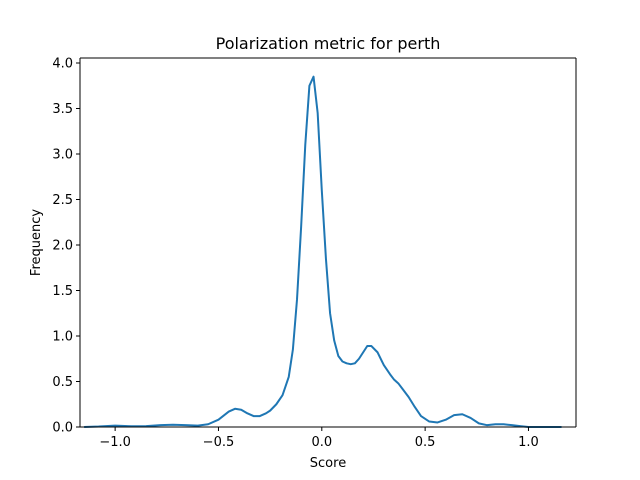  I want to click on x-tick-label: 1.0, so click(528, 442).